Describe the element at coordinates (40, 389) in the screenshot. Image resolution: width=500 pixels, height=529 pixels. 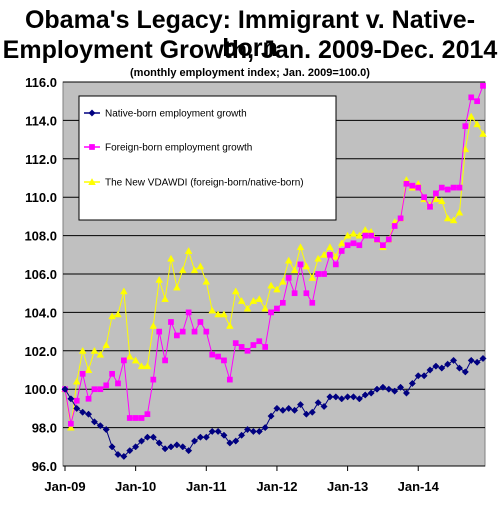
I see `y-tick-label: 100.0` at that location.